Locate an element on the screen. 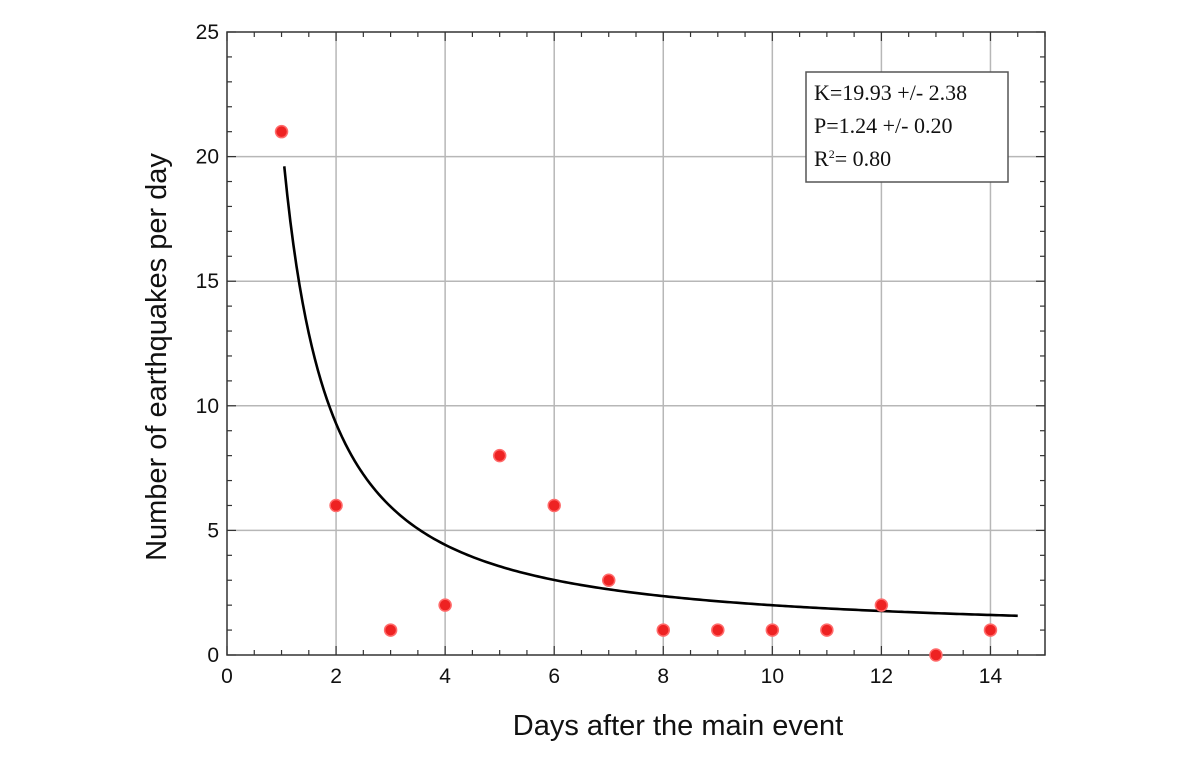 This screenshot has height=760, width=1200. stat-r2-rest: = 0.80 is located at coordinates (863, 158).